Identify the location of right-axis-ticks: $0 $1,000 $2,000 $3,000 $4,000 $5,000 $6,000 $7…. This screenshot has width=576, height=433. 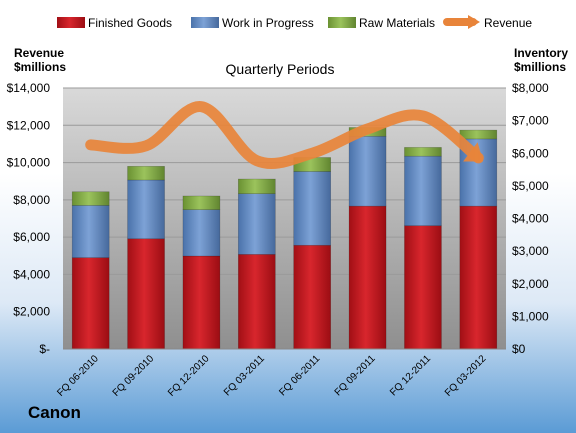
(530, 218).